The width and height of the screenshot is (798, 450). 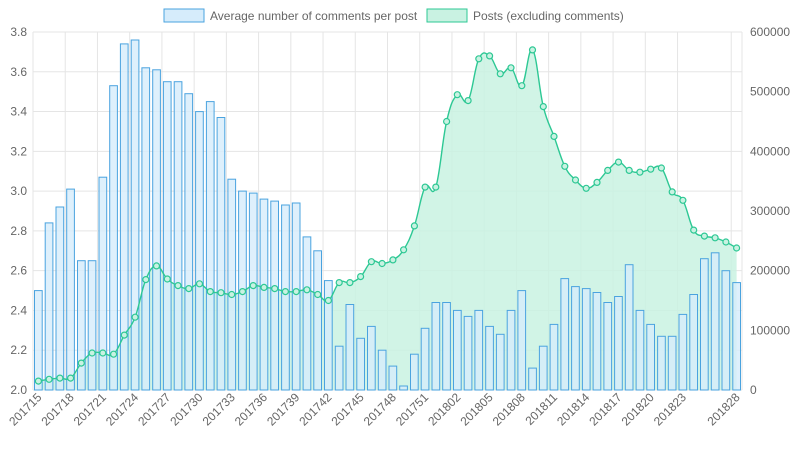 I want to click on x-tick-label: 201828, so click(x=724, y=409).